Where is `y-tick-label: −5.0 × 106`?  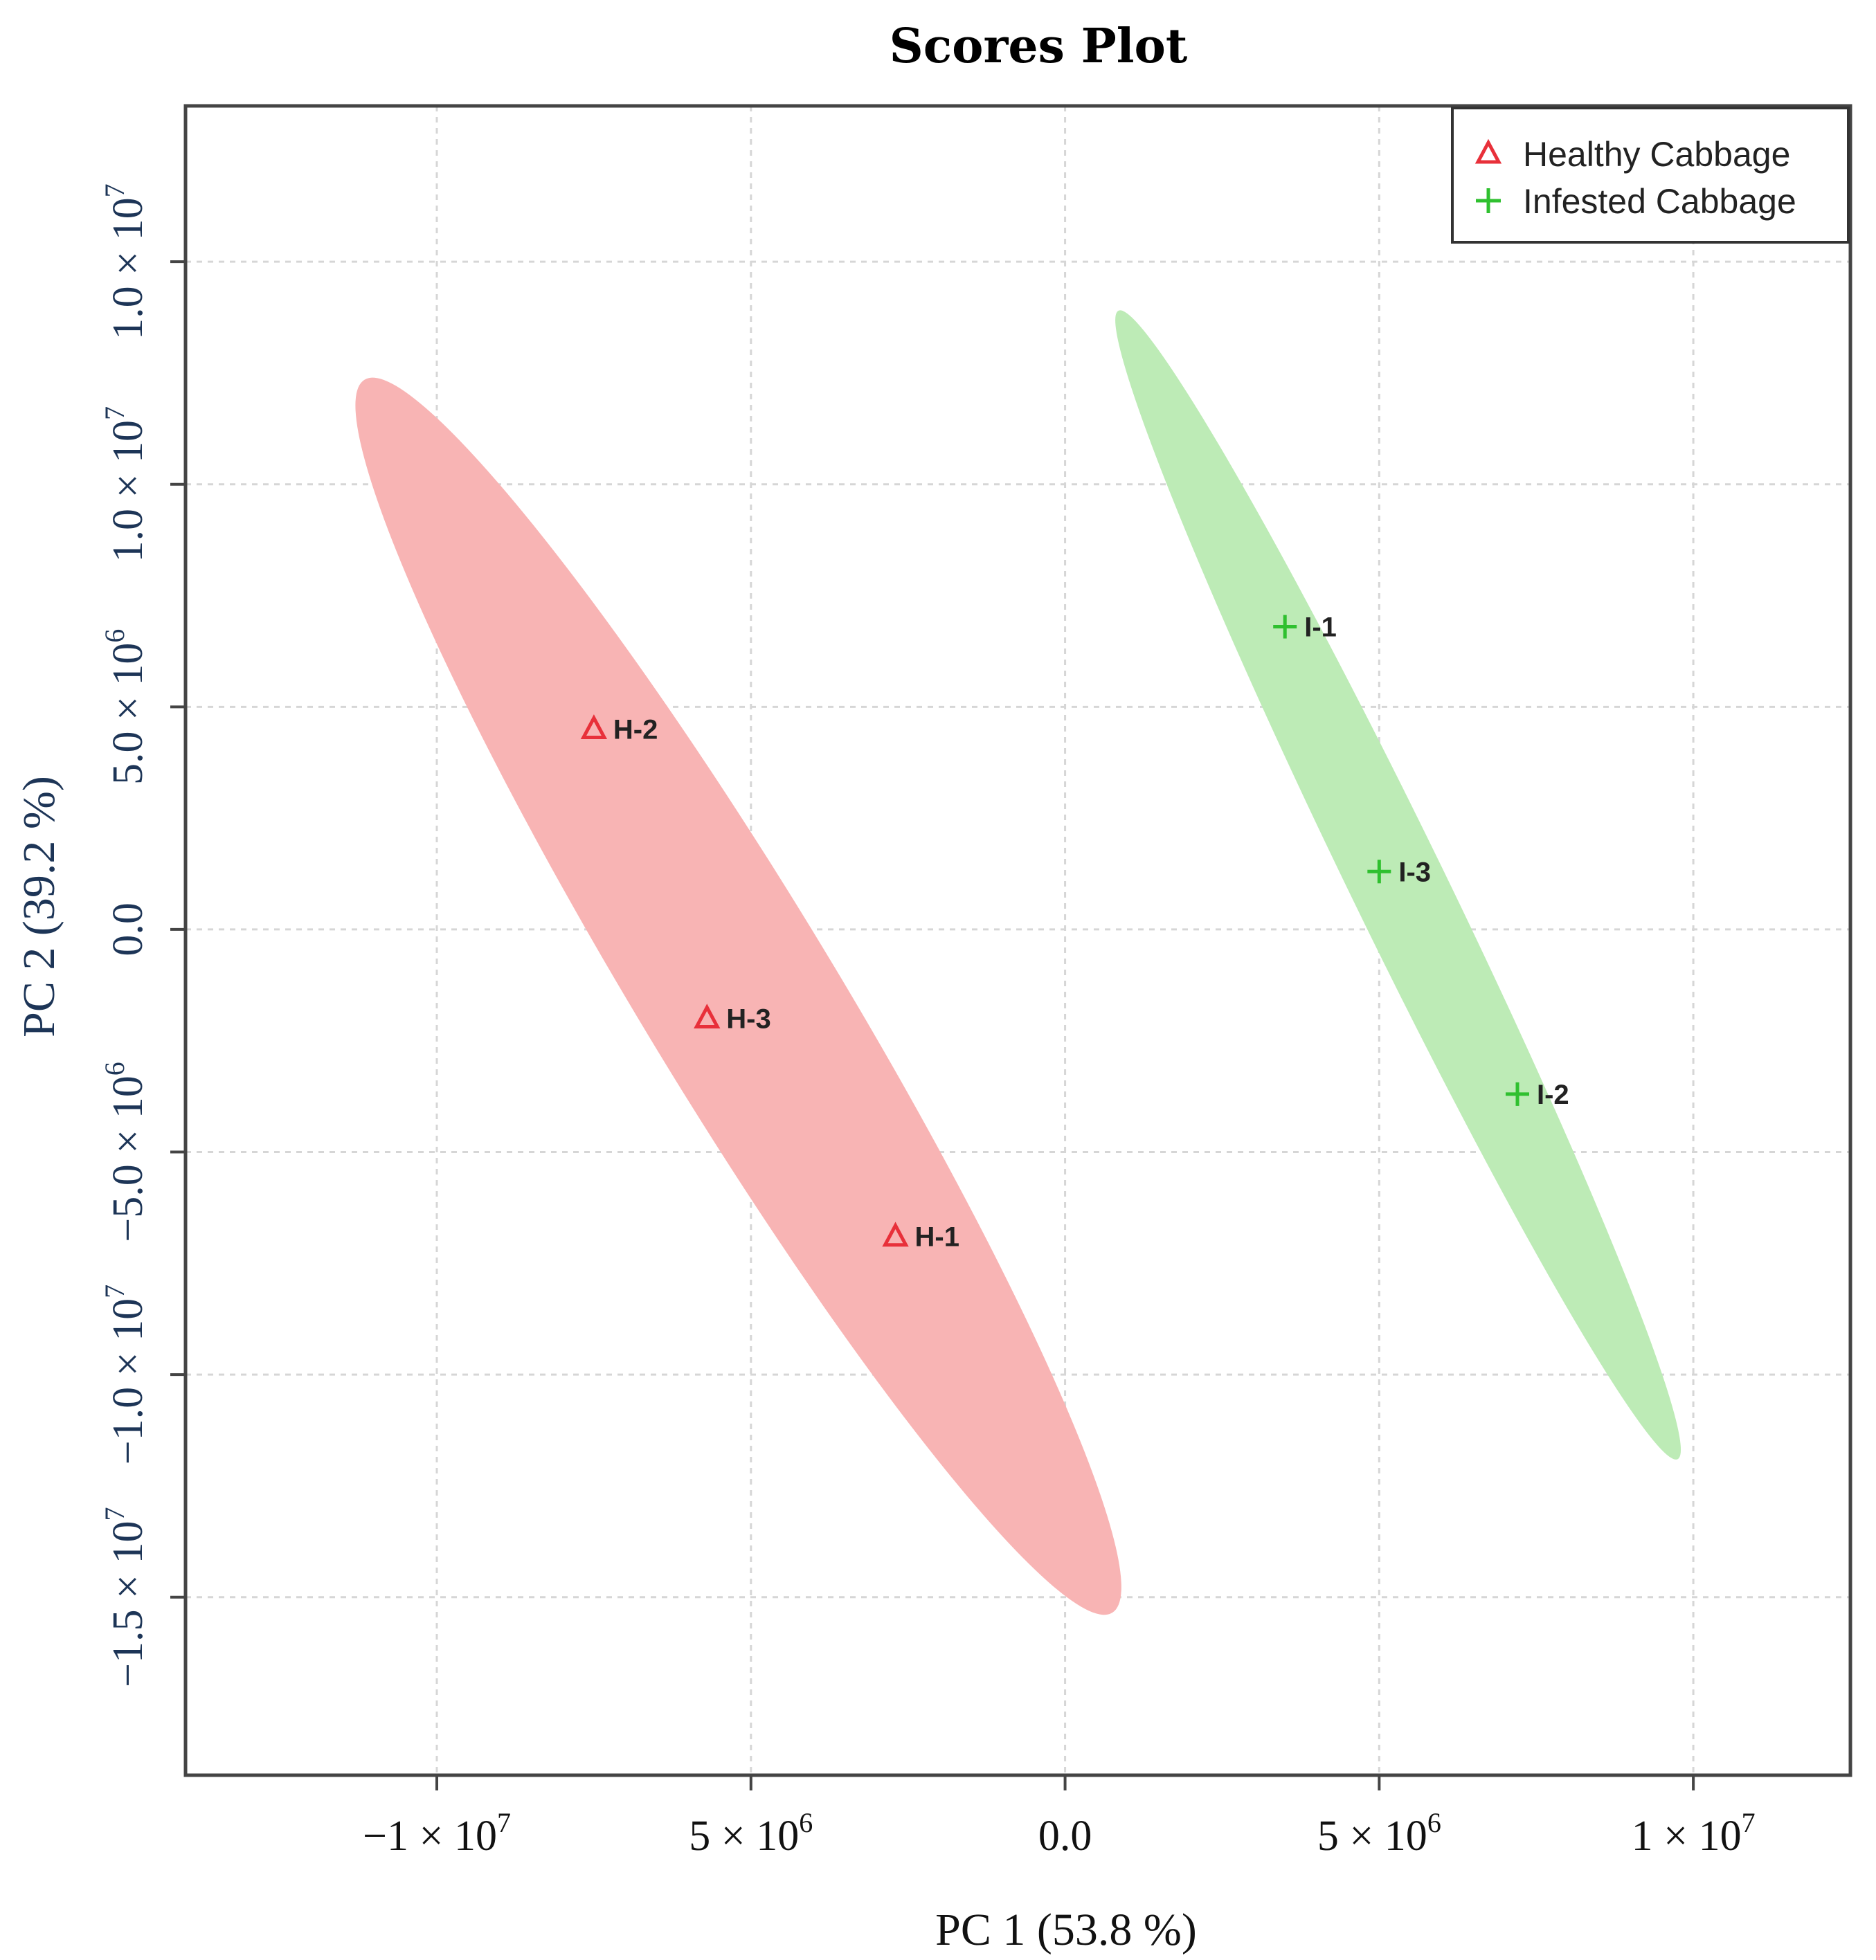 y-tick-label: −5.0 × 106 is located at coordinates (125, 1152).